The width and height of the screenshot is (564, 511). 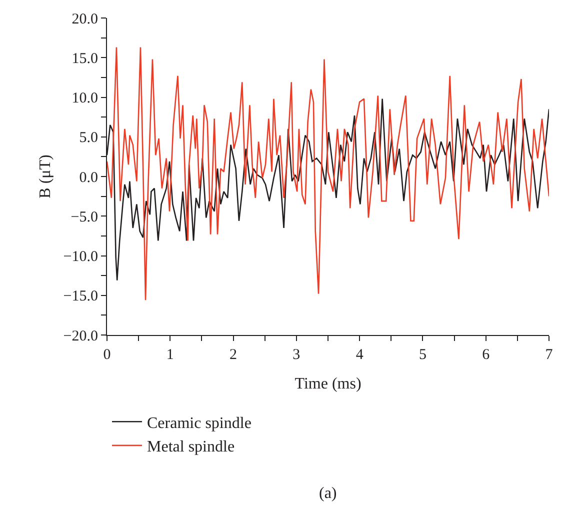 What do you see at coordinates (328, 493) in the screenshot?
I see `text: (a)` at bounding box center [328, 493].